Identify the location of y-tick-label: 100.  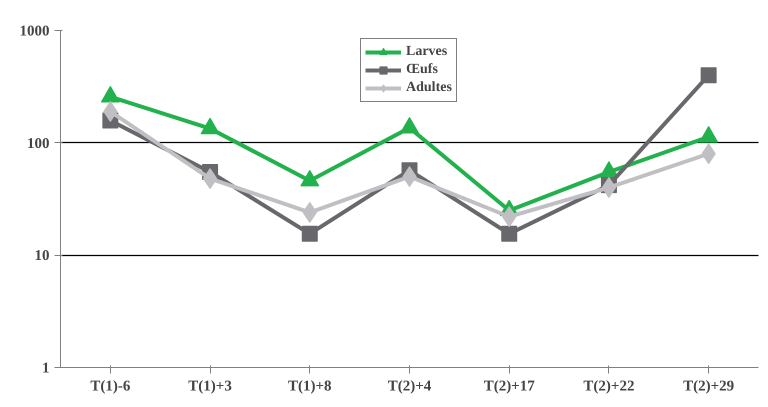
(38, 144).